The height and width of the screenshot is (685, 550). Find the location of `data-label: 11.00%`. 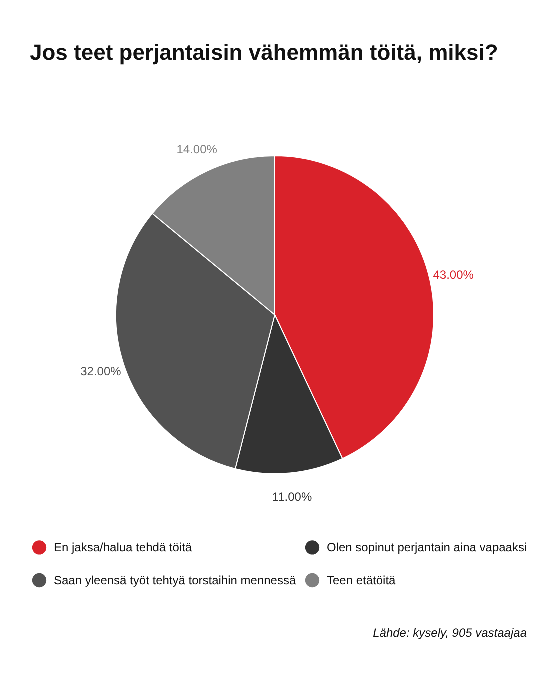

data-label: 11.00% is located at coordinates (292, 497).